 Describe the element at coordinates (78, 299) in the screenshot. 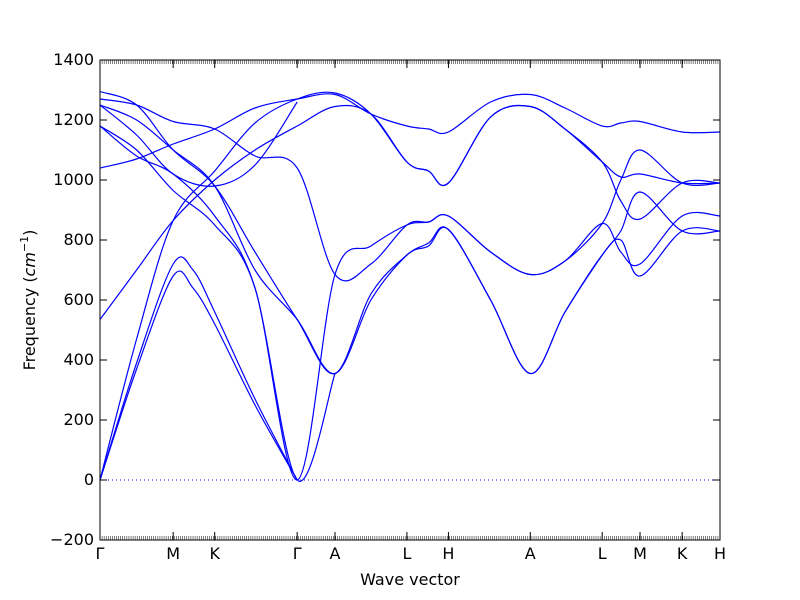

I see `y-tick-label: 600` at that location.